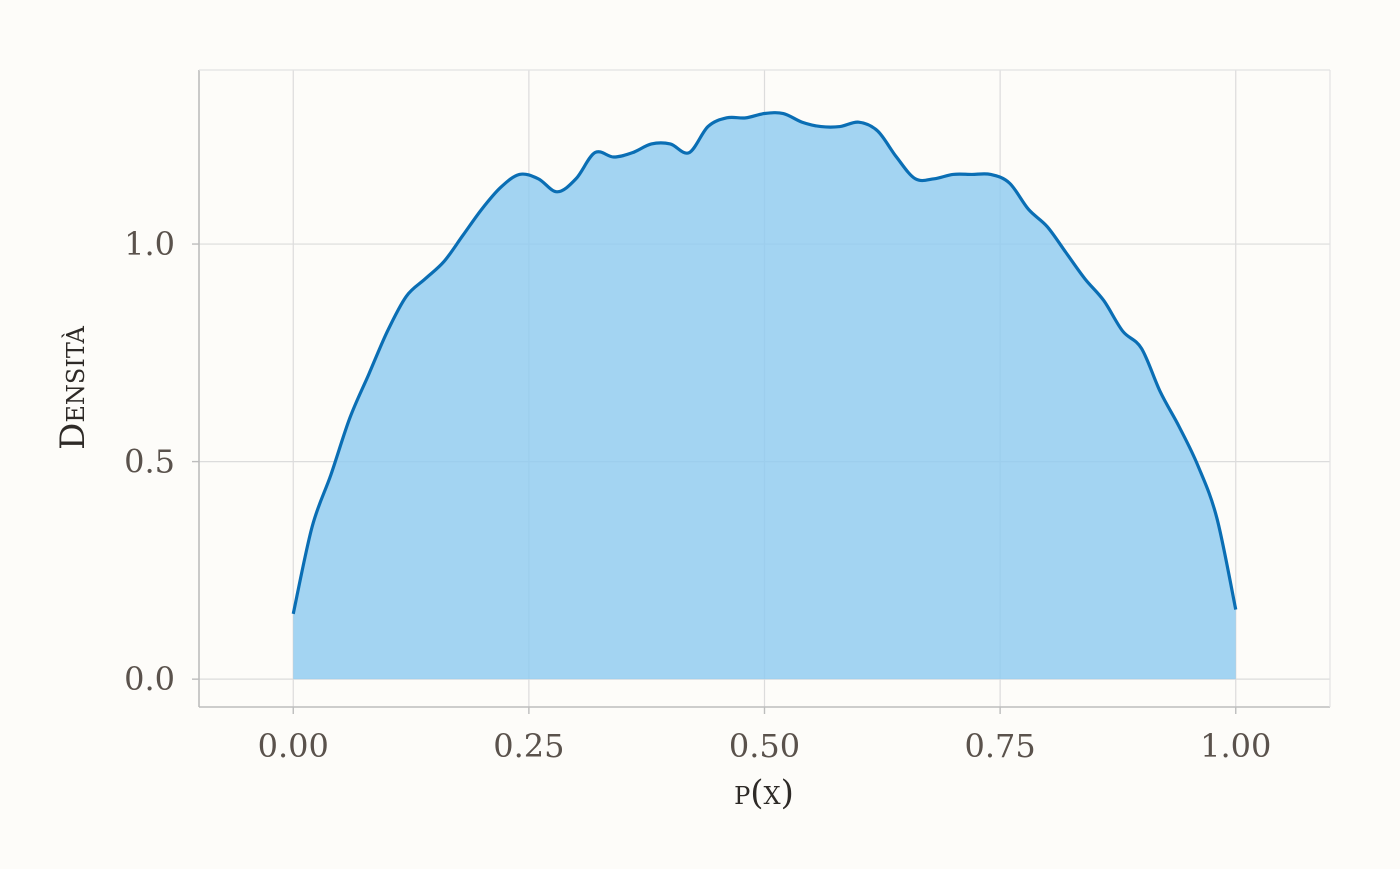 Image resolution: width=1400 pixels, height=869 pixels. I want to click on x-tick-label: 1.00, so click(1235, 746).